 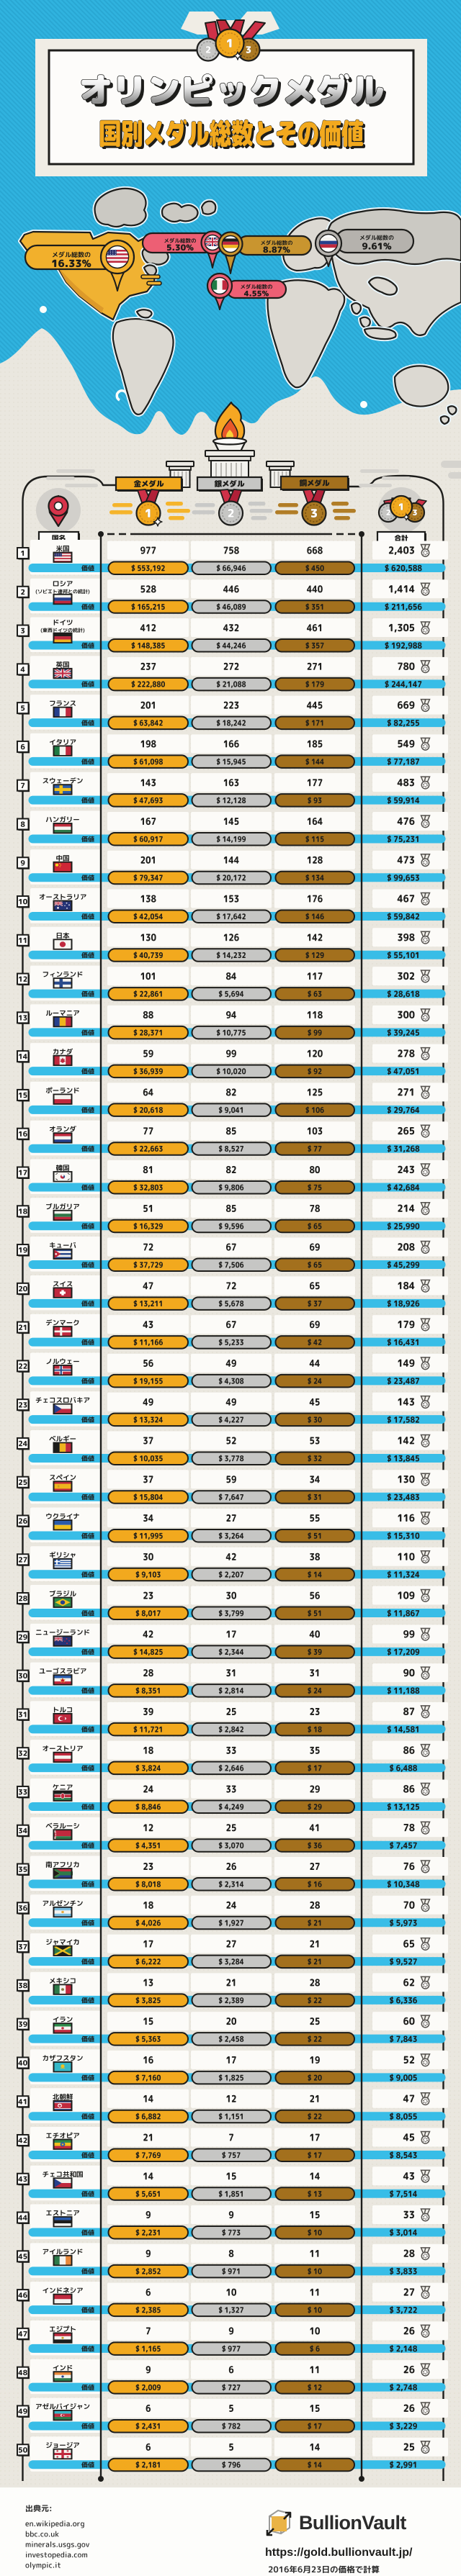 What do you see at coordinates (352, 2523) in the screenshot?
I see `svg-text: BullionVault` at bounding box center [352, 2523].